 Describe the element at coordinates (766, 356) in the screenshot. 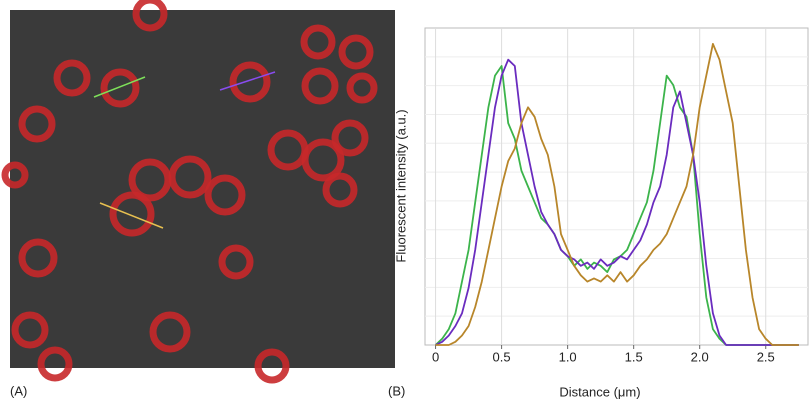

I see `x-tick-label: 2.5` at that location.